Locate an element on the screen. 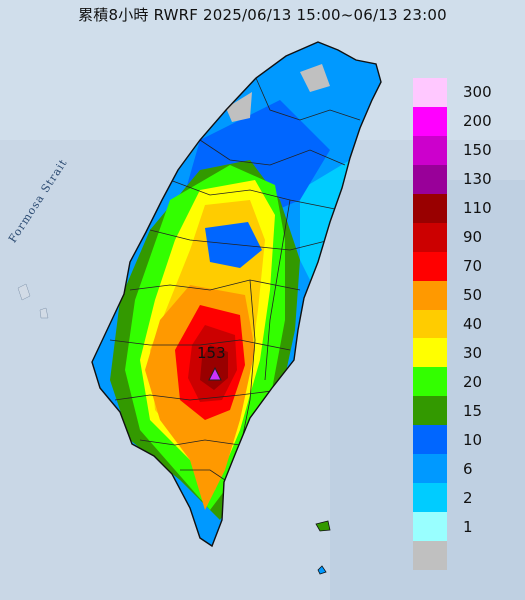 The height and width of the screenshot is (600, 525). rain-layer-110mm is located at coordinates (214, 367).